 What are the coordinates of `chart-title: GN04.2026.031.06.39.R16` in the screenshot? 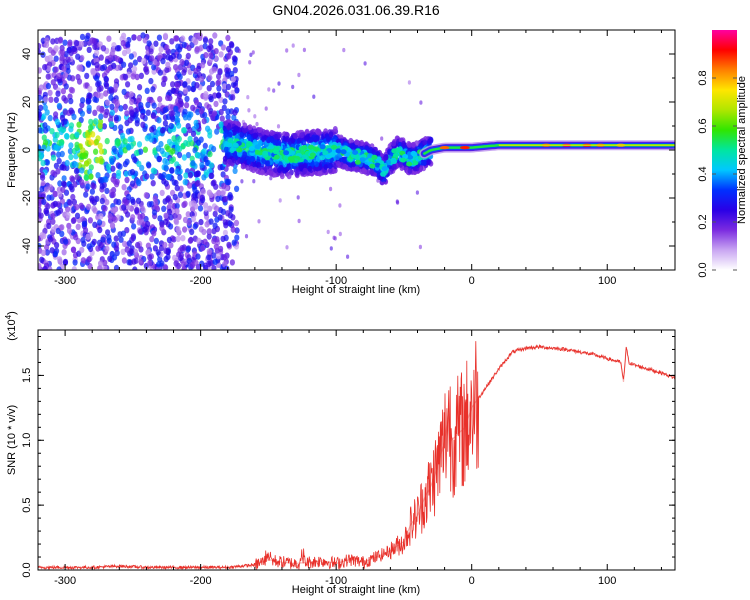 It's located at (356, 10).